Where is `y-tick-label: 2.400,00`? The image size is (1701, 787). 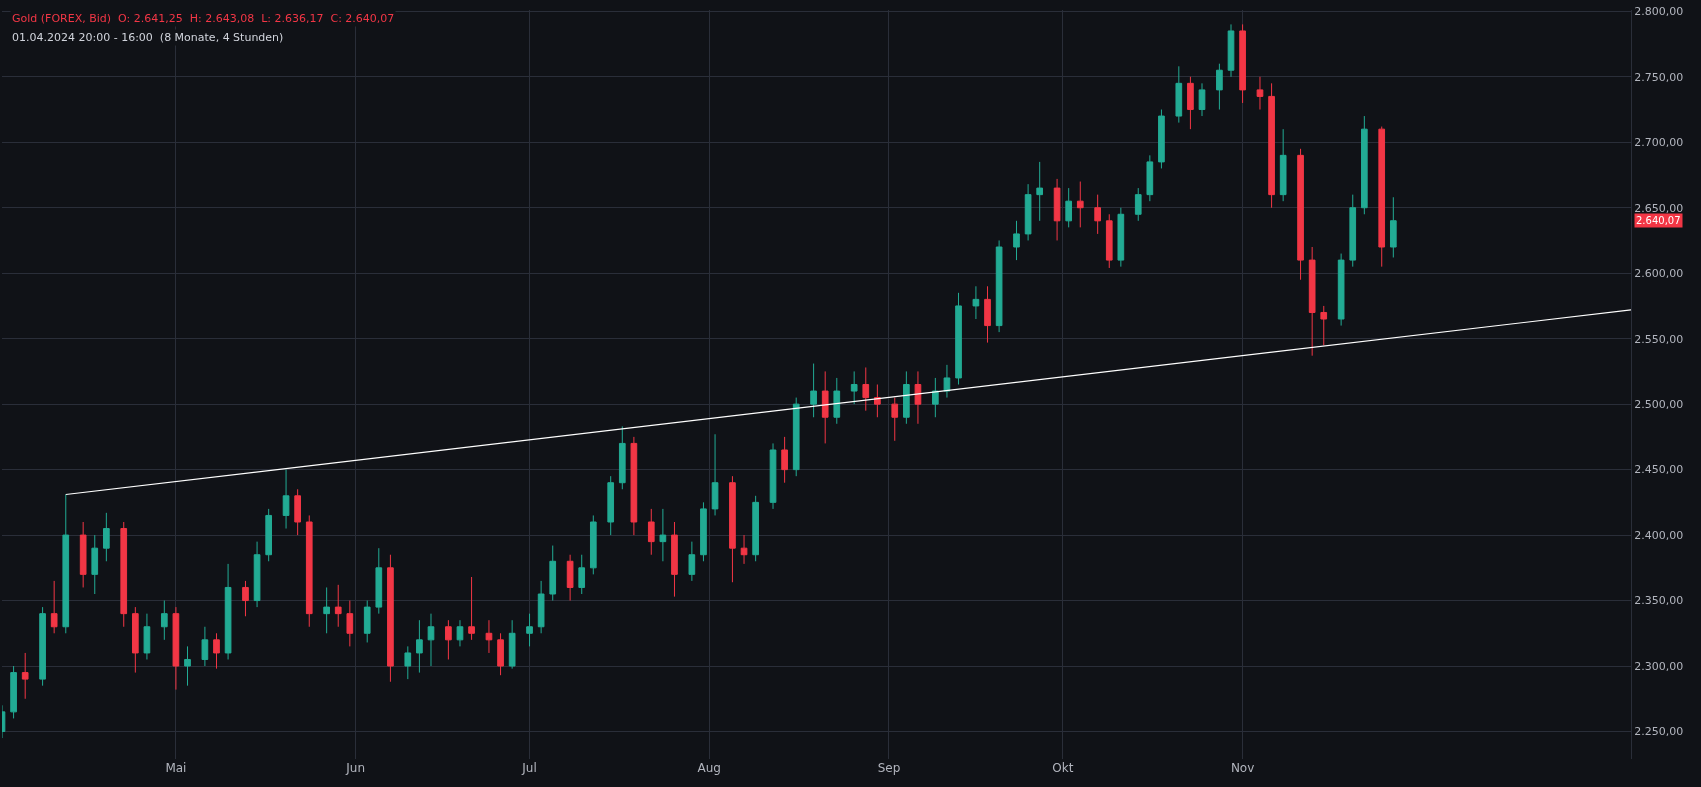
y-tick-label: 2.400,00 is located at coordinates (1659, 535).